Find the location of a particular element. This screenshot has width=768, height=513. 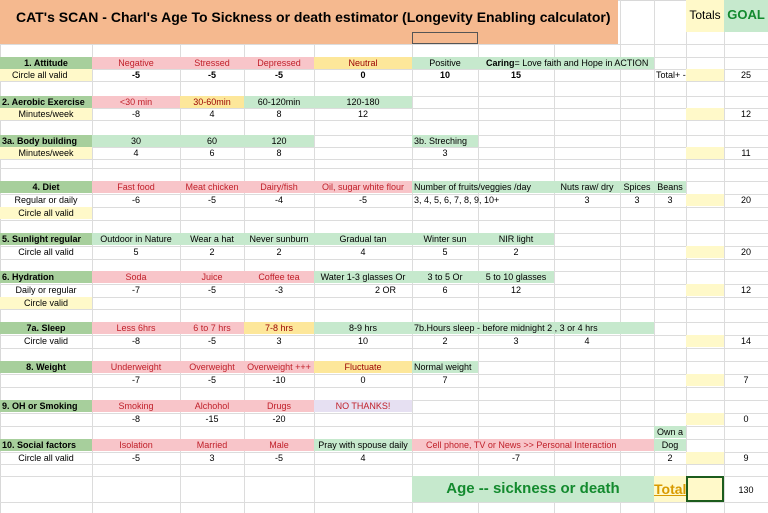

social-value-0: -5 is located at coordinates (135, 458).